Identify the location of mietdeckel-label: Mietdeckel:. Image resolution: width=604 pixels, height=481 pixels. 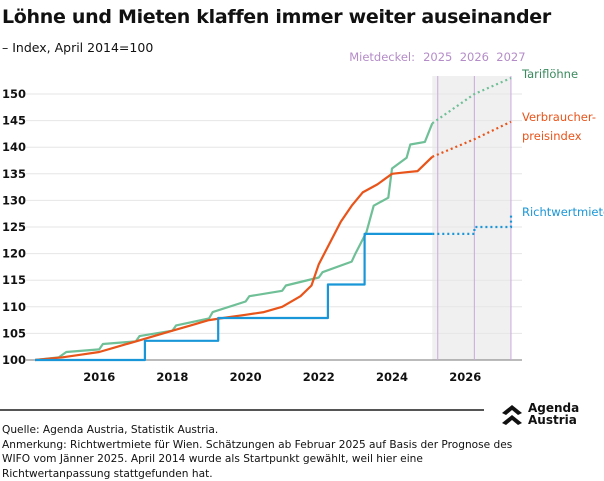
(382, 57).